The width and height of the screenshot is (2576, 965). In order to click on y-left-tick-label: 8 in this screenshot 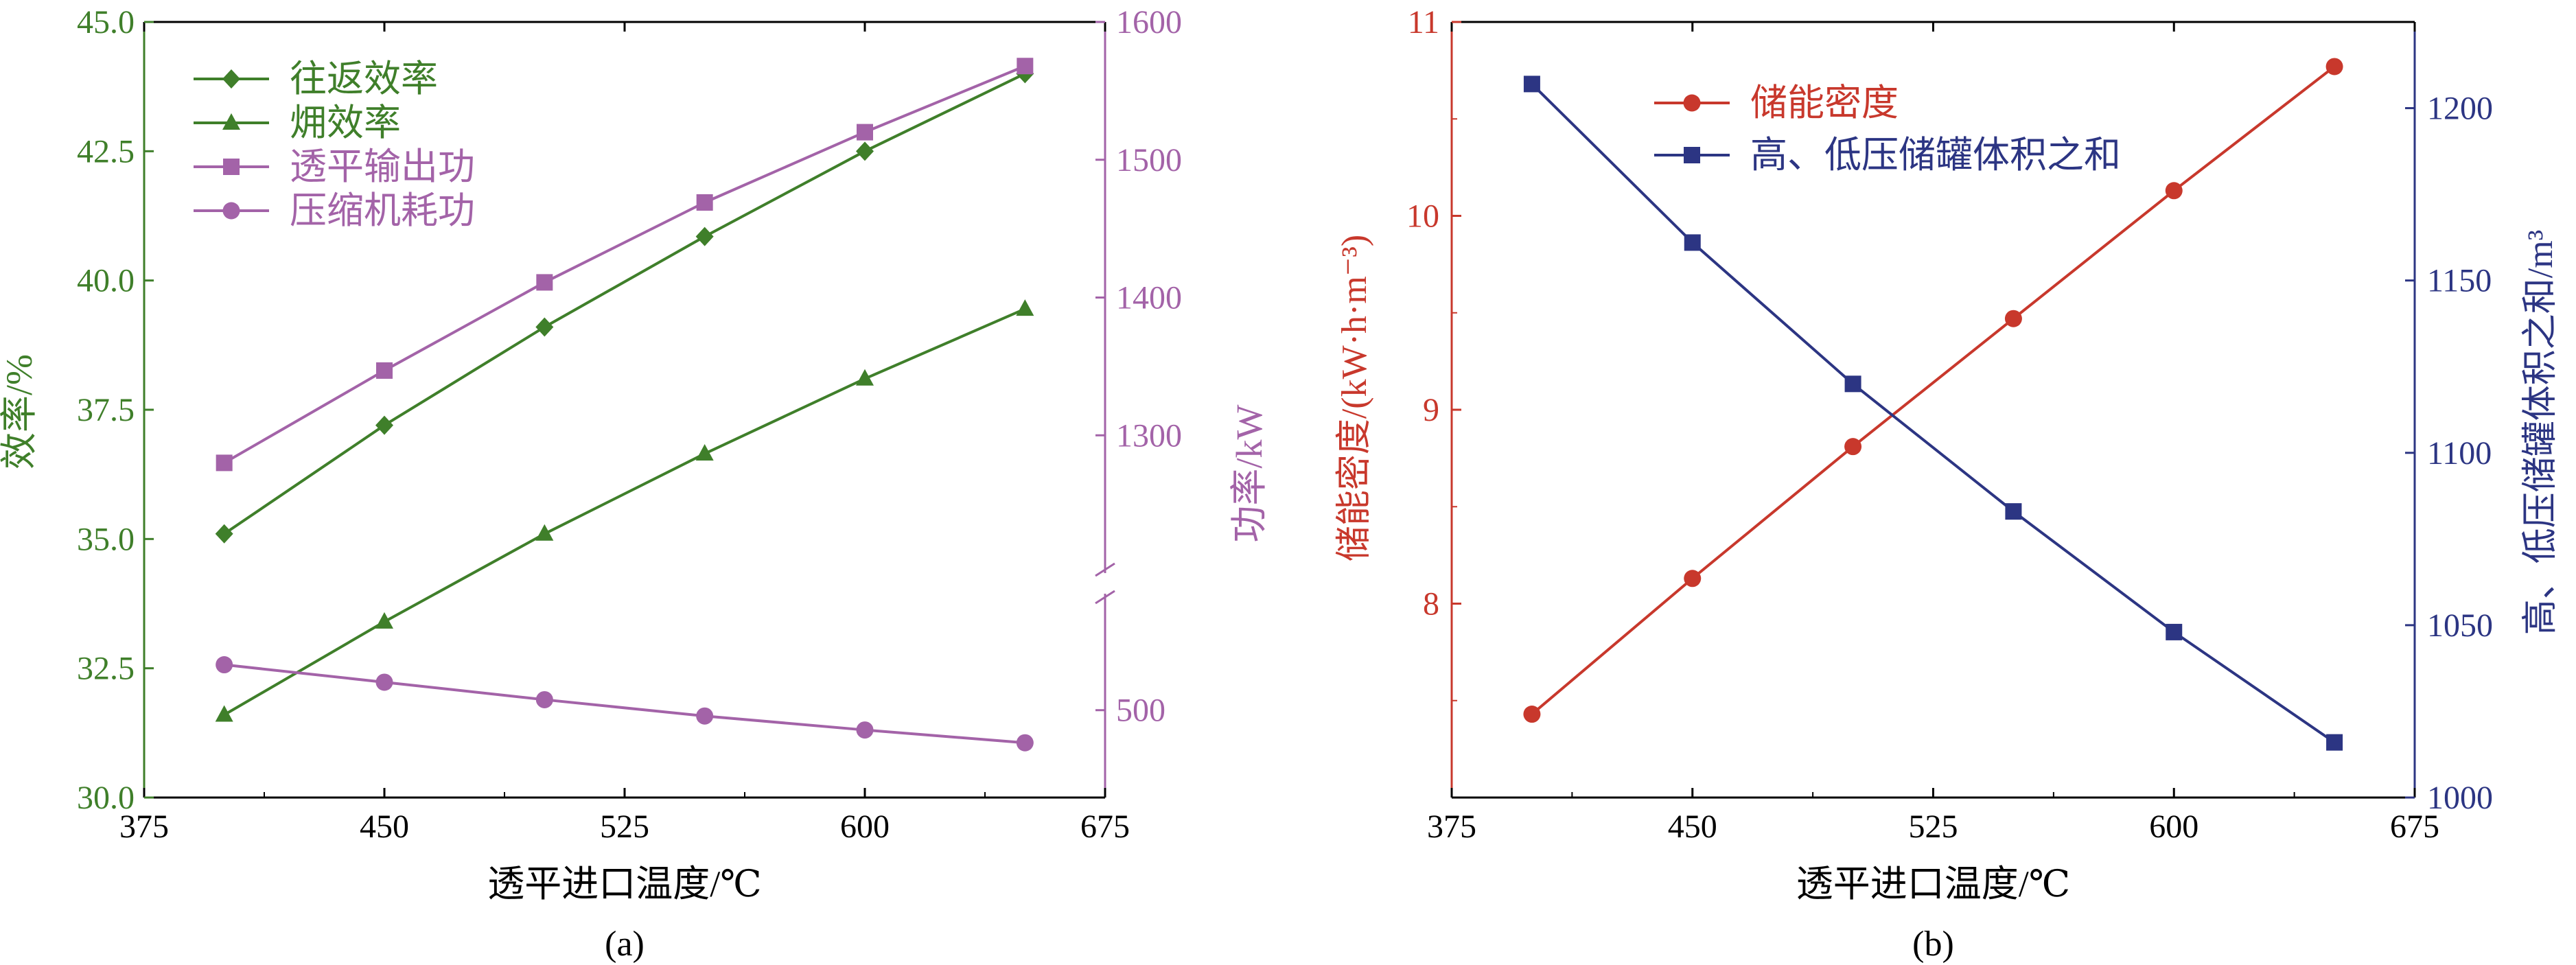, I will do `click(1431, 604)`.